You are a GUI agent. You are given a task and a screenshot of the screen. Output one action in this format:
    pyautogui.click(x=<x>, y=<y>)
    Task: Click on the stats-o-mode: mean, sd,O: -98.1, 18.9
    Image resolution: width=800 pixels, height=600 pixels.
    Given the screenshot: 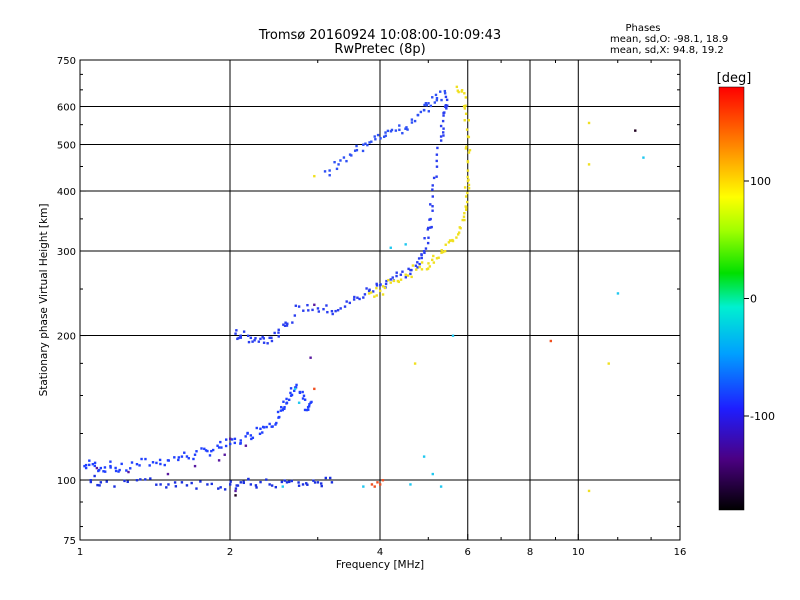 What is the action you would take?
    pyautogui.click(x=669, y=39)
    